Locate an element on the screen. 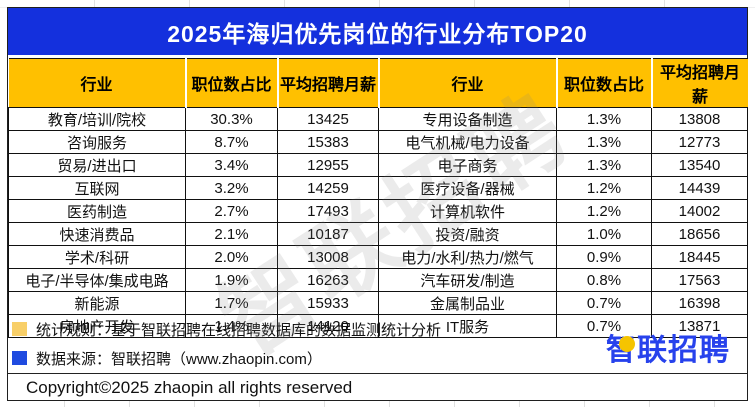  table-row: 教育/培训/院校 30.3% 13425 专用设备制造 1.3% 13808 is located at coordinates (378, 119).